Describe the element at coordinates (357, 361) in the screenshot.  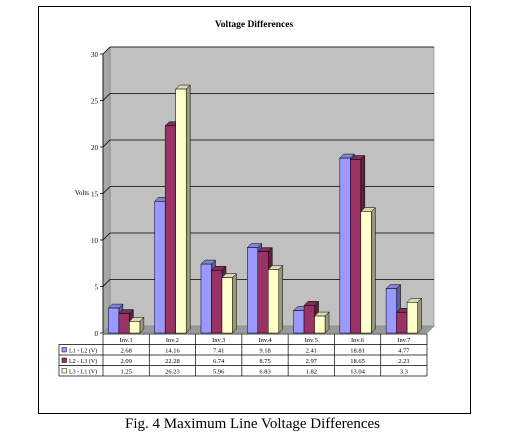
I see `data-table-value: 18.65` at that location.